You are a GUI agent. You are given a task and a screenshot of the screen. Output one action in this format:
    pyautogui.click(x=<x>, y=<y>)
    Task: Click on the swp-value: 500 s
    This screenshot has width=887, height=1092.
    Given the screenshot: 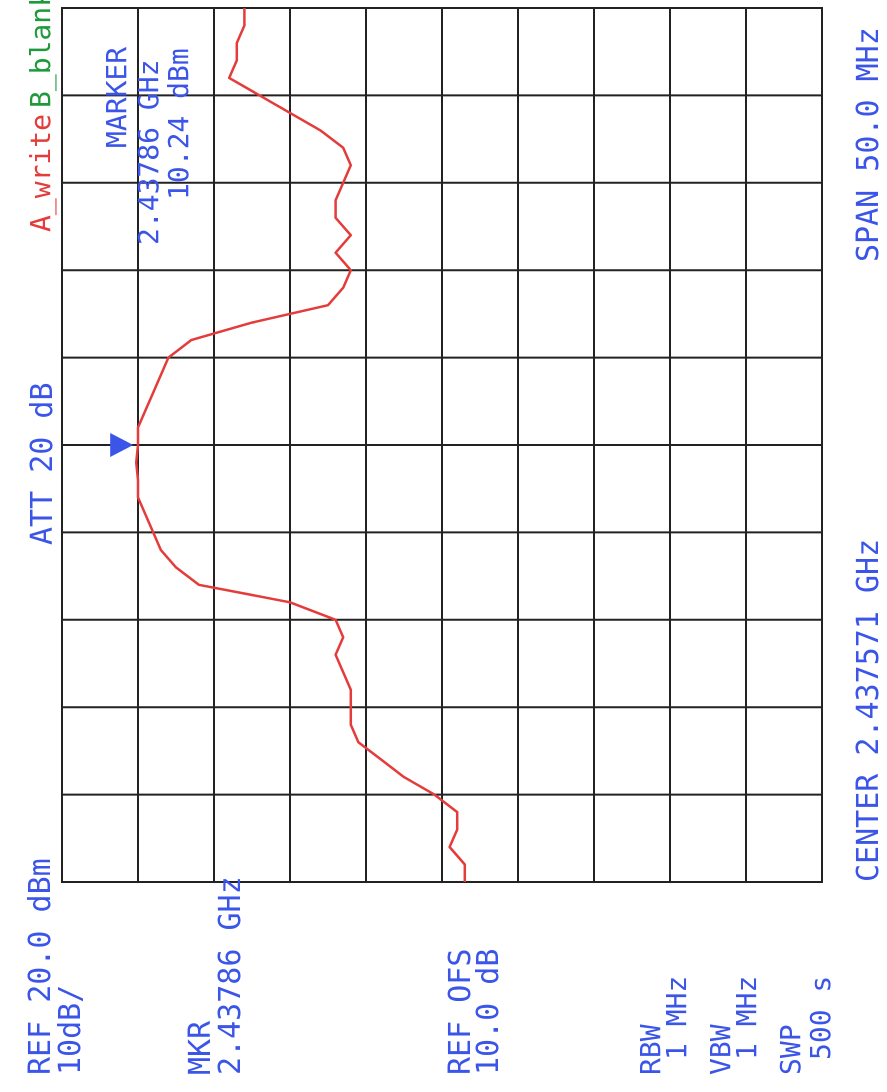 What is the action you would take?
    pyautogui.click(x=820, y=1018)
    